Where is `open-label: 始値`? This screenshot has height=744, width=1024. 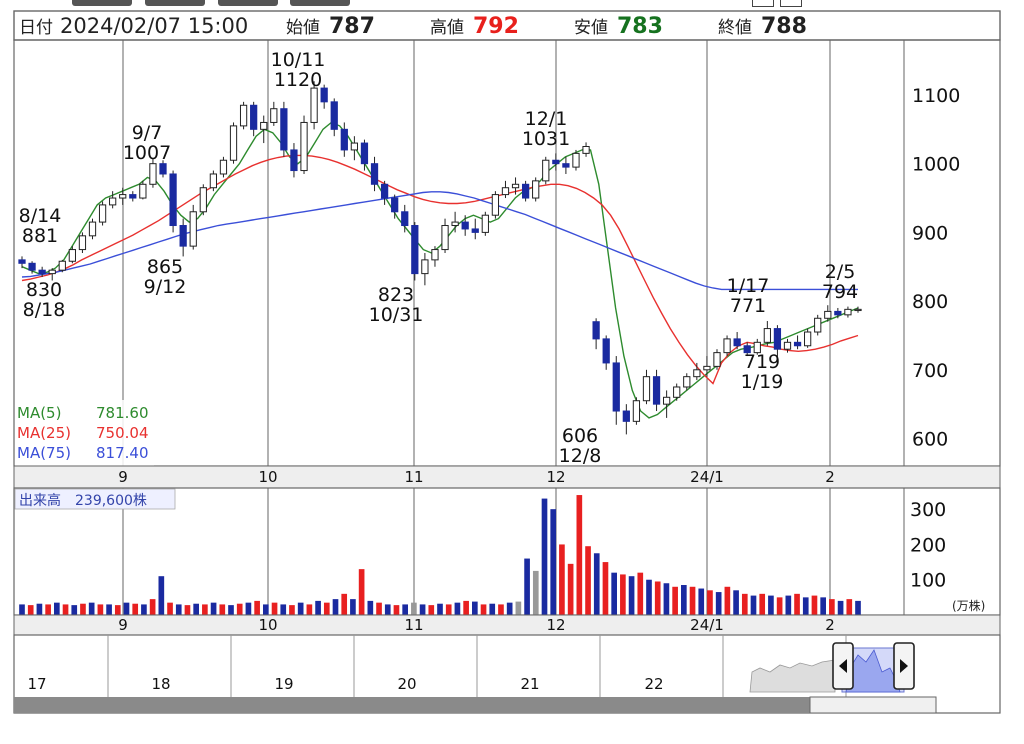
open-label: 始値 is located at coordinates (303, 28).